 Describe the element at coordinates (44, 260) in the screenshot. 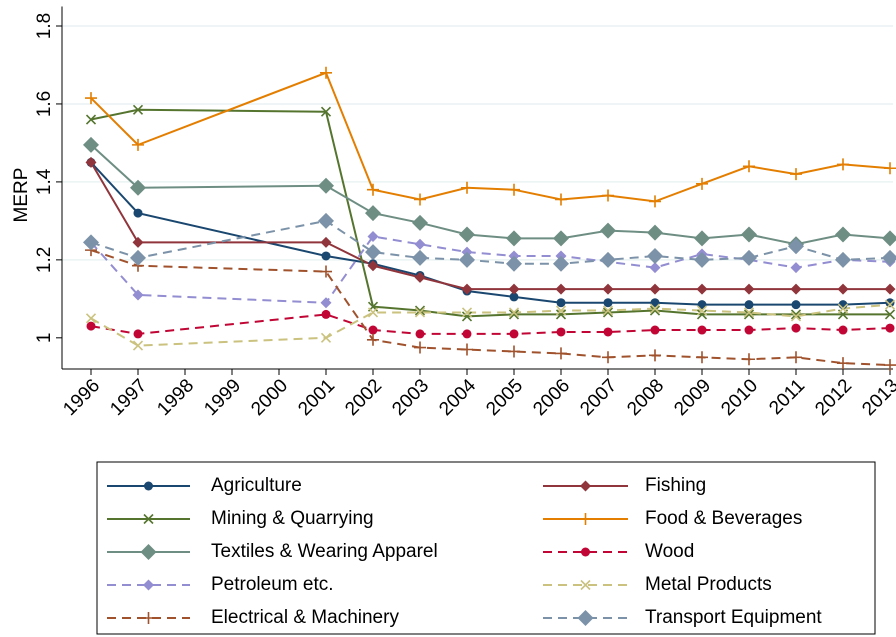

I see `y-tick-label: 1.2` at that location.